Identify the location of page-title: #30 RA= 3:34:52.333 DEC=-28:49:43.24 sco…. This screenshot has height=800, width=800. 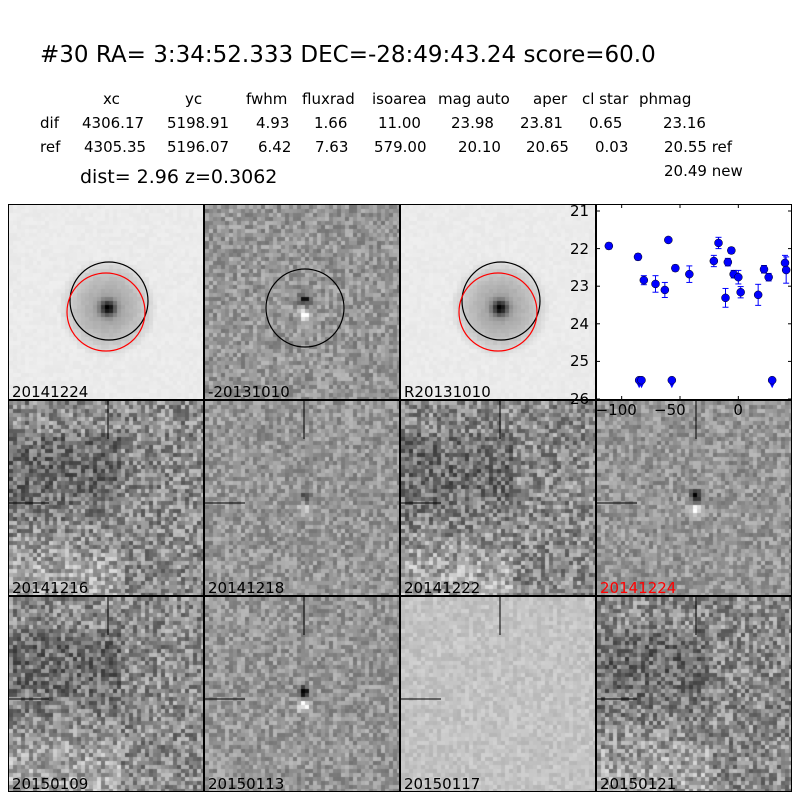
(348, 55).